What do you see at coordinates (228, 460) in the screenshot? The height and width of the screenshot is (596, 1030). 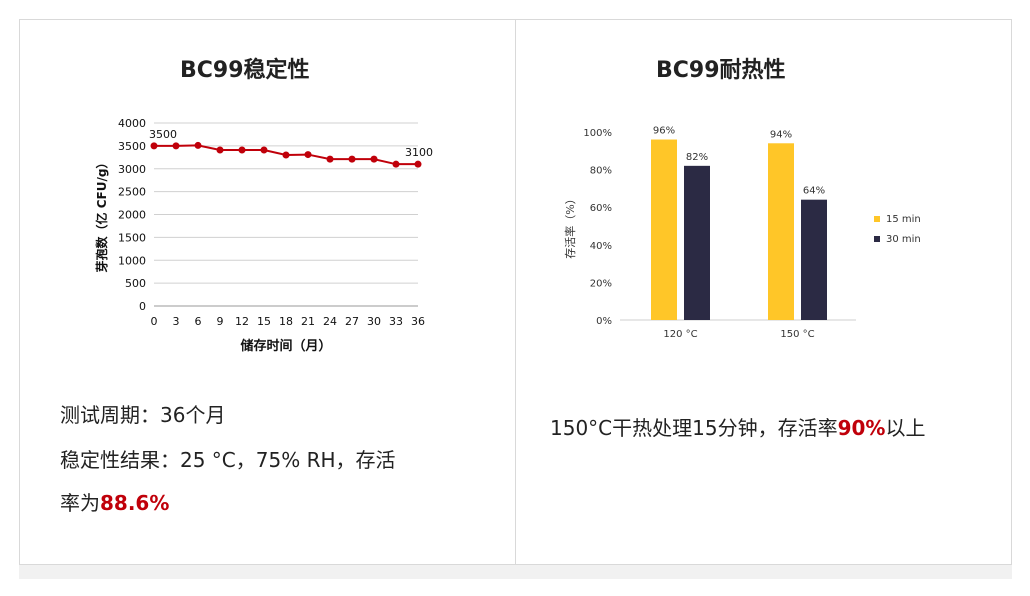 I see `stability-result-text: 稳定性结果：25 °C，75% RH，存活` at bounding box center [228, 460].